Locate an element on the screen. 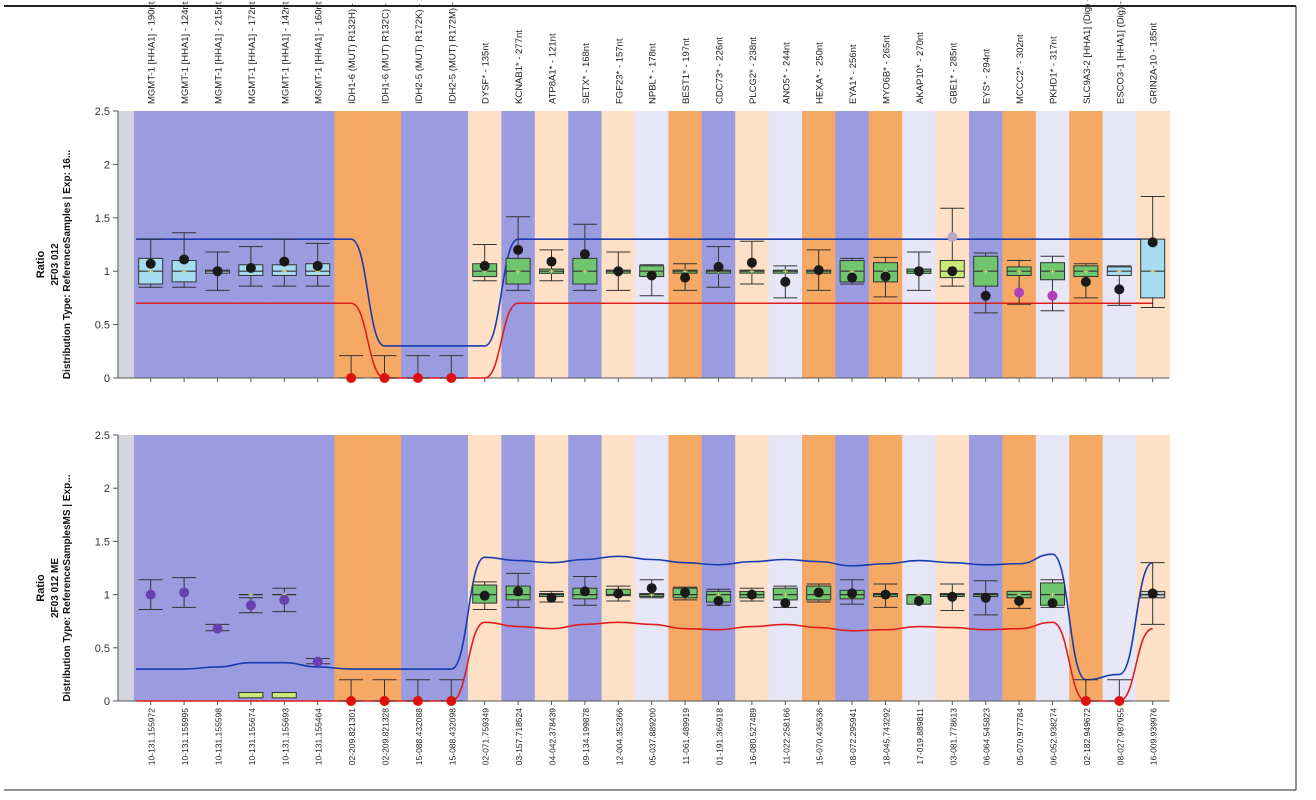 The height and width of the screenshot is (800, 1316). probe-label: MGMT-1 [HHA1] - 190nt is located at coordinates (152, 52).